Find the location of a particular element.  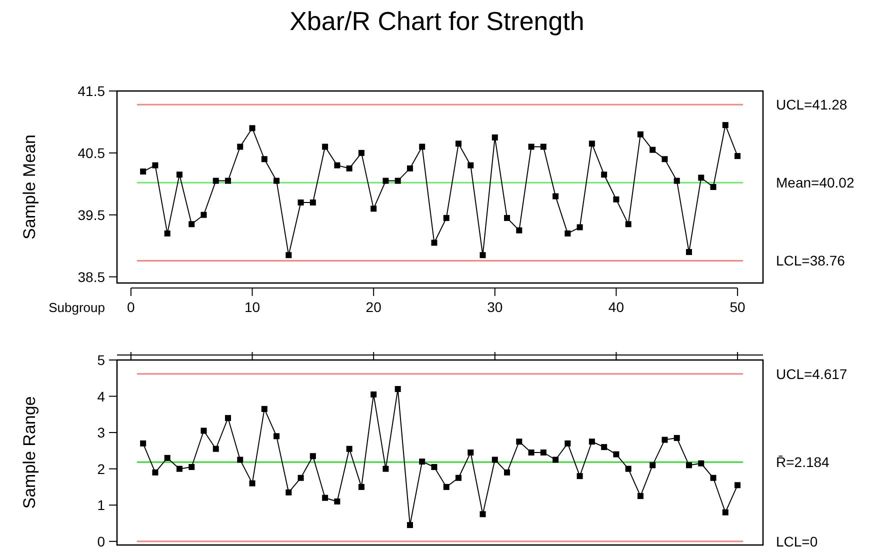

y-tick-label: 39.5 is located at coordinates (92, 214).